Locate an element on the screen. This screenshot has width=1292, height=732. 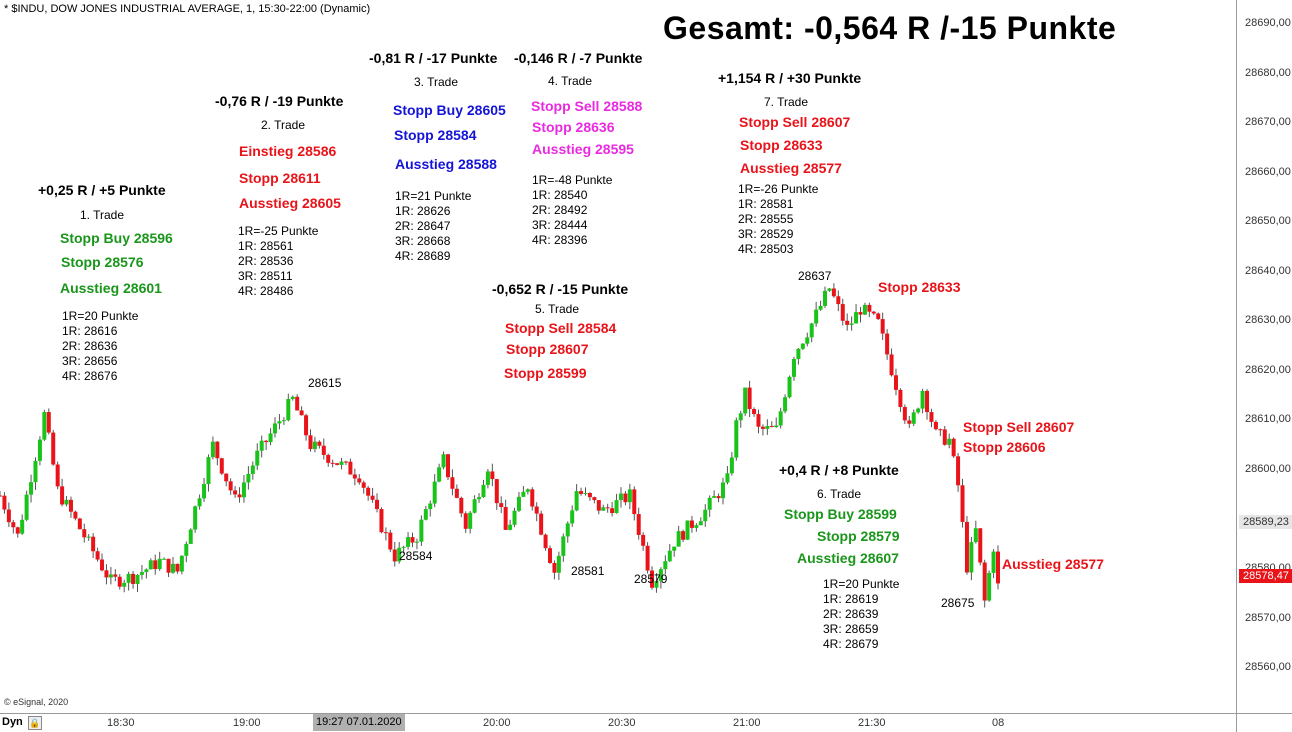
price-tick: 28670,00 is located at coordinates (1268, 122).